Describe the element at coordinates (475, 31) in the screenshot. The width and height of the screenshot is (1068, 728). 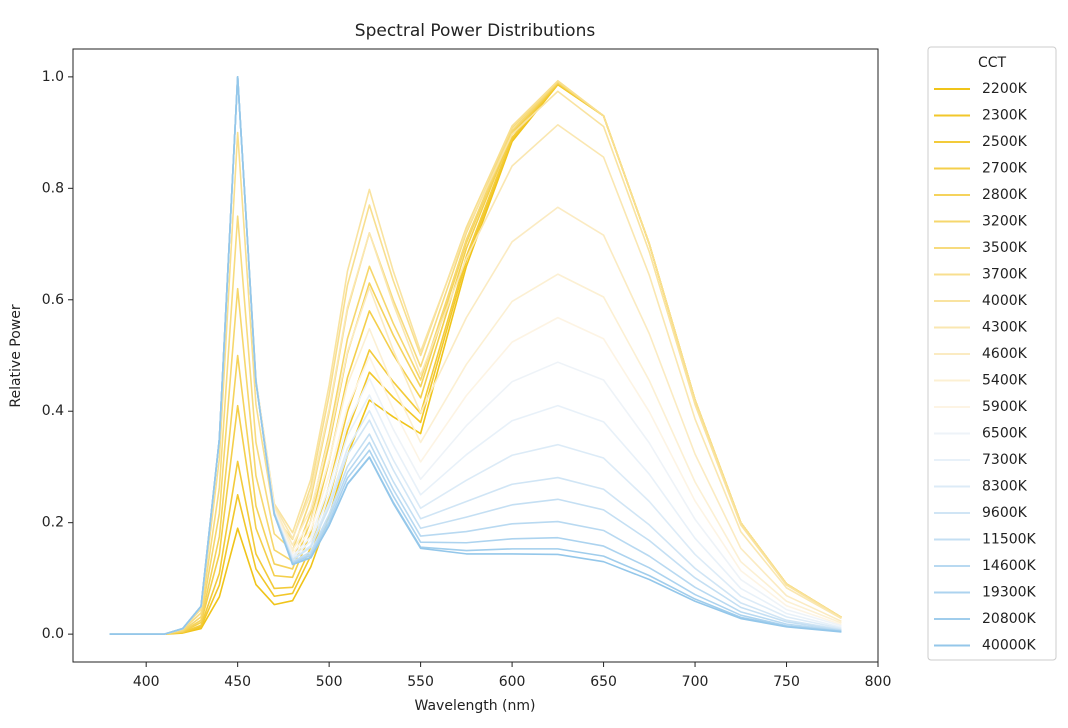
I see `chart-title: Spectral Power Distributions` at that location.